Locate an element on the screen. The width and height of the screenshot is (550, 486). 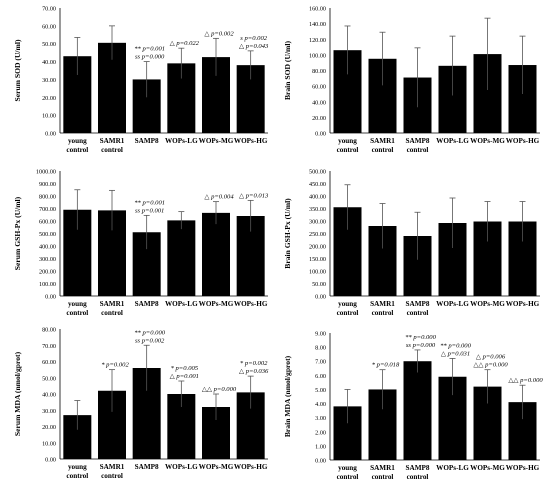
y-tick-label: 800.00 is located at coordinates (47, 197).